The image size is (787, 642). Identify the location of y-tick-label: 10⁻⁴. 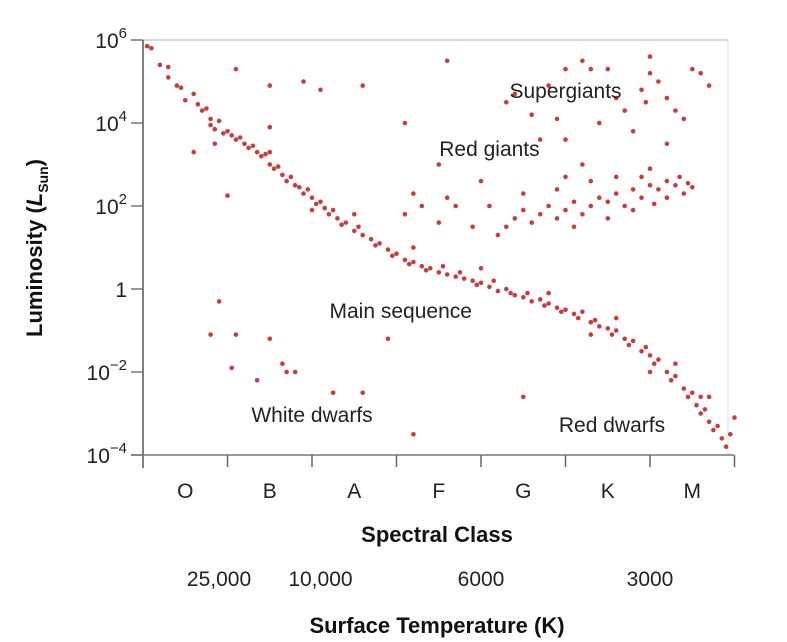
(107, 454).